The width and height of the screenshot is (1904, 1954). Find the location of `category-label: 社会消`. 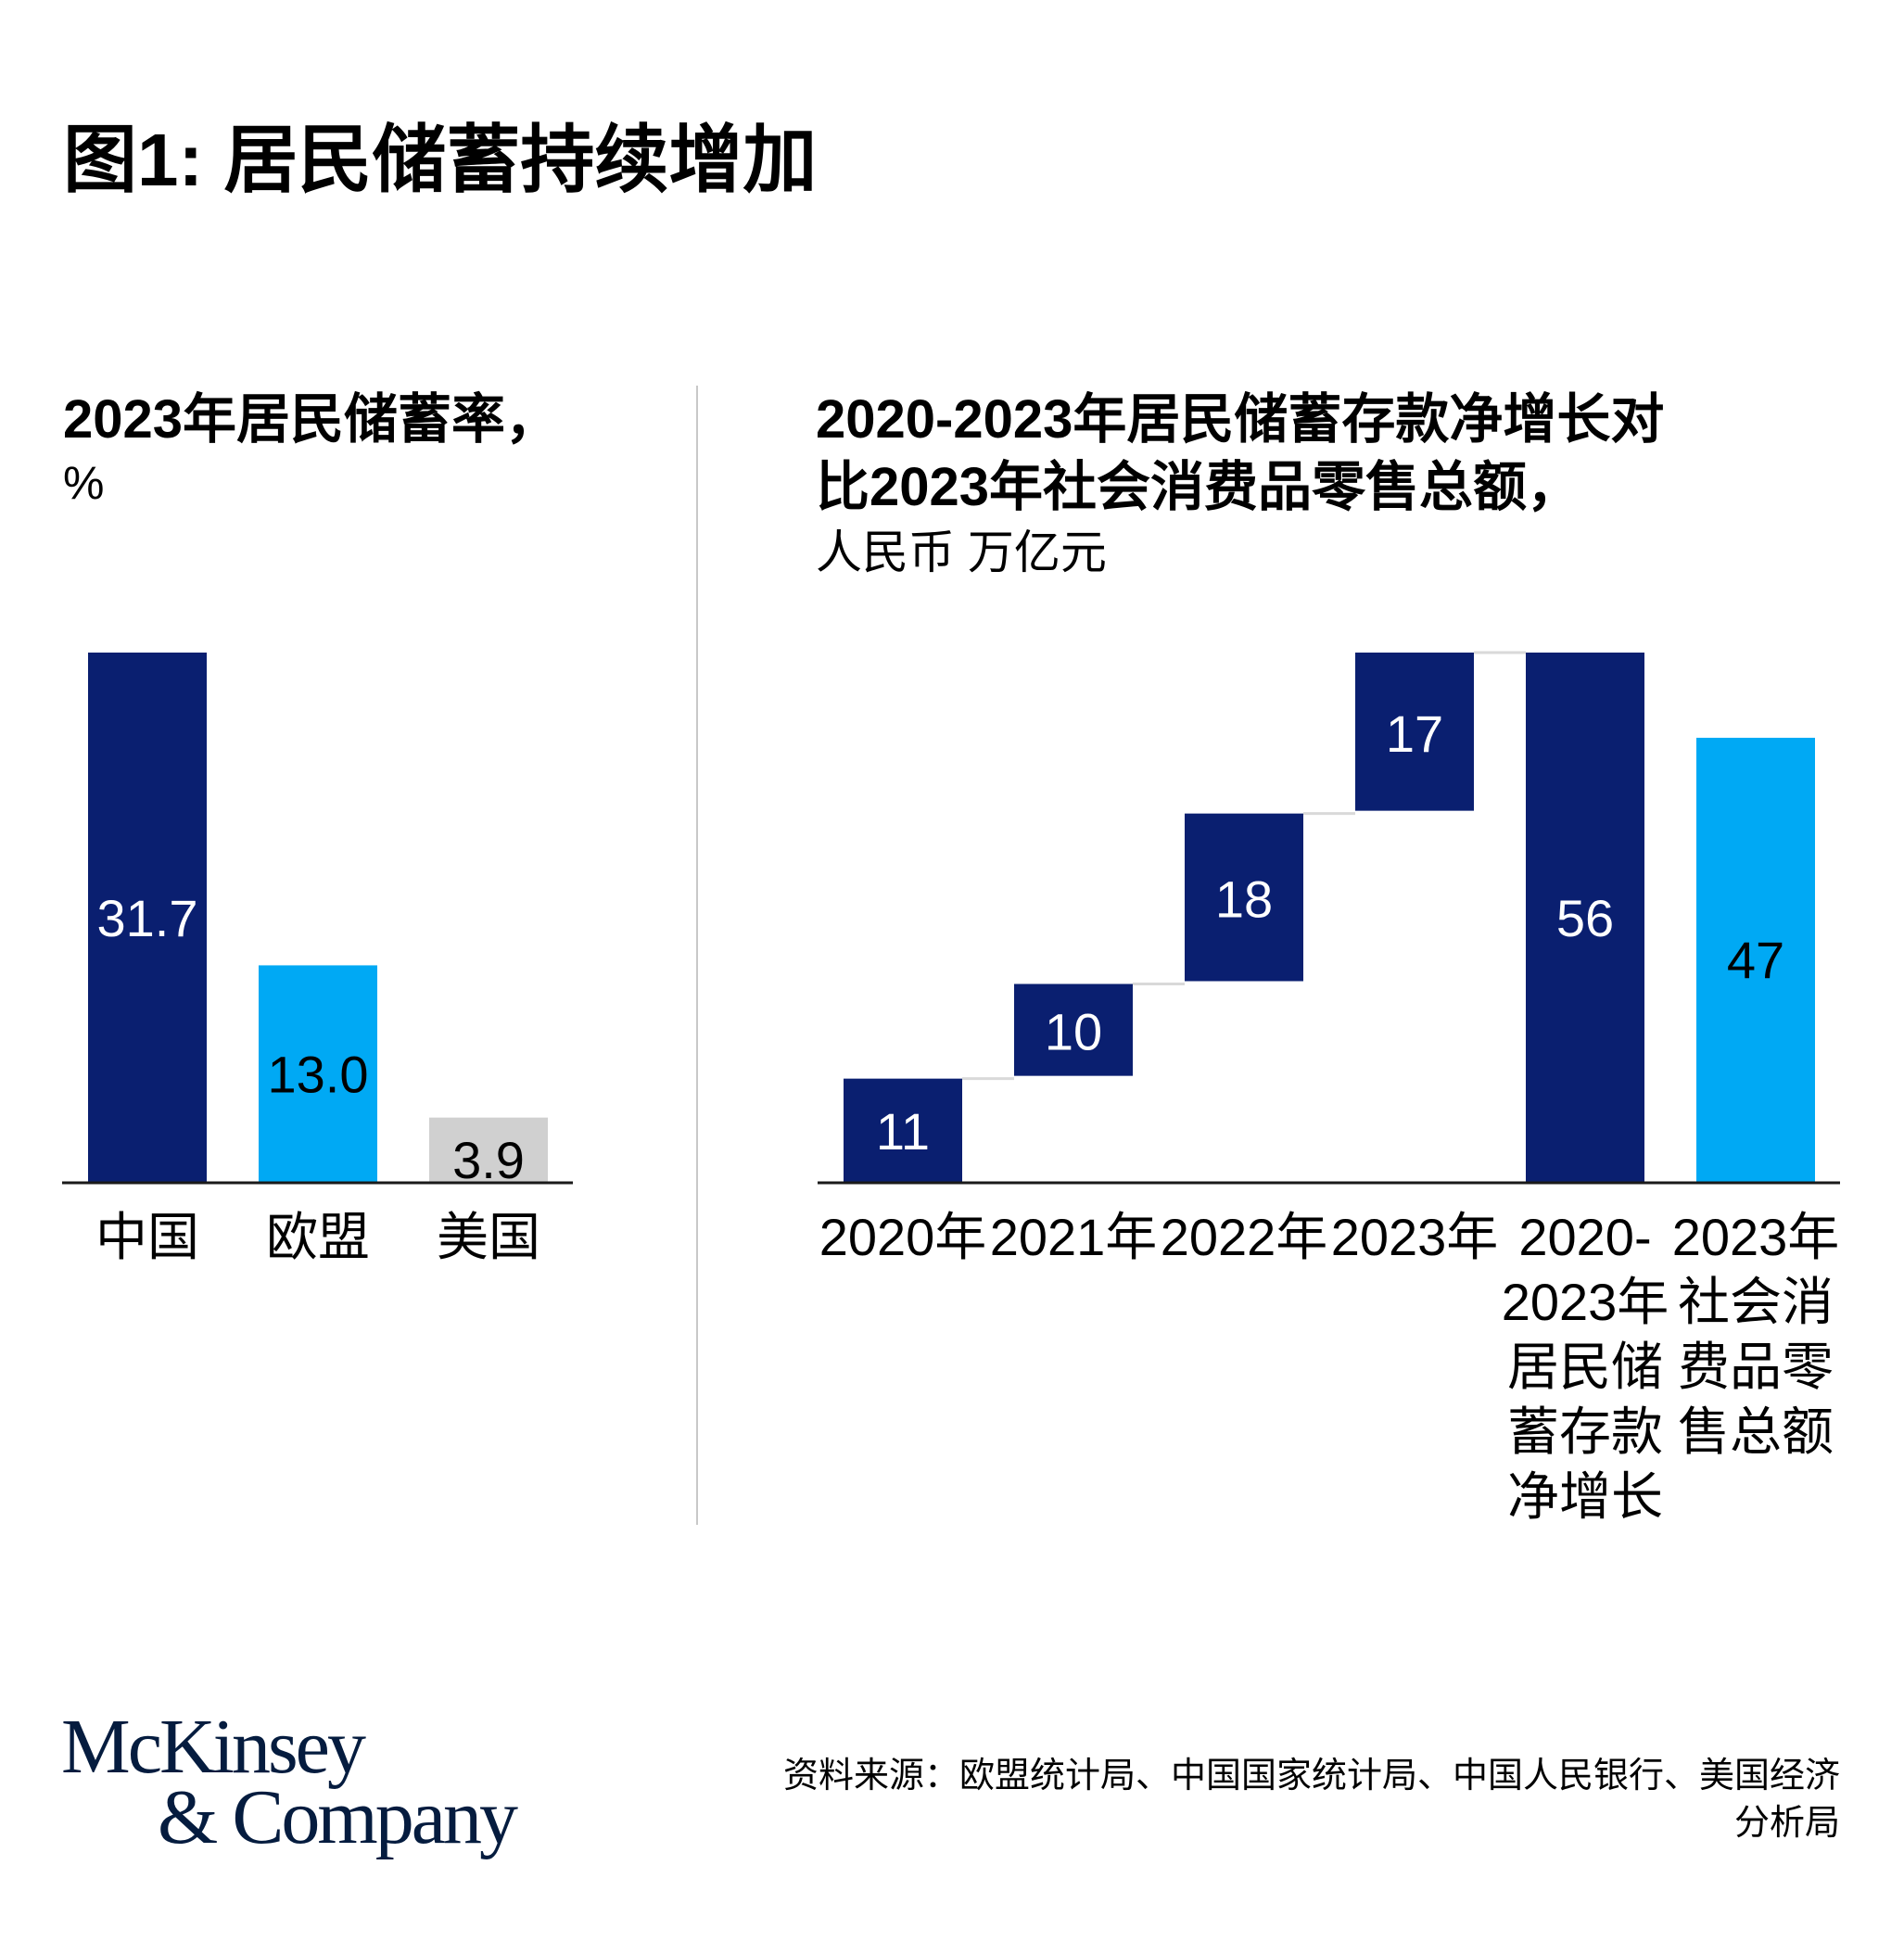

category-label: 社会消 is located at coordinates (1756, 1302).